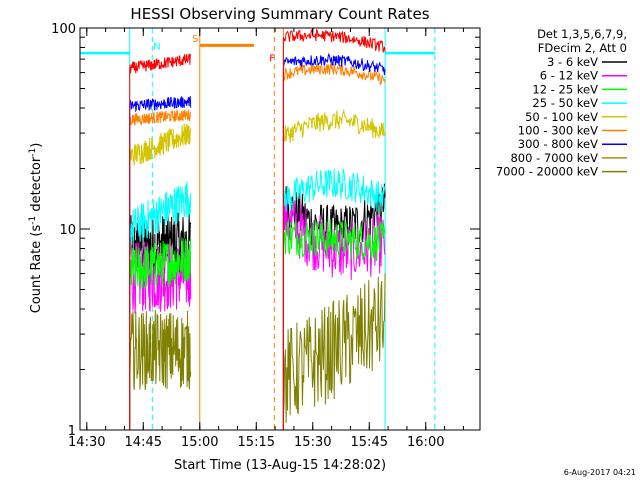 The width and height of the screenshot is (640, 480). What do you see at coordinates (572, 62) in the screenshot?
I see `legend-label-0: 3 - 6 keV` at bounding box center [572, 62].